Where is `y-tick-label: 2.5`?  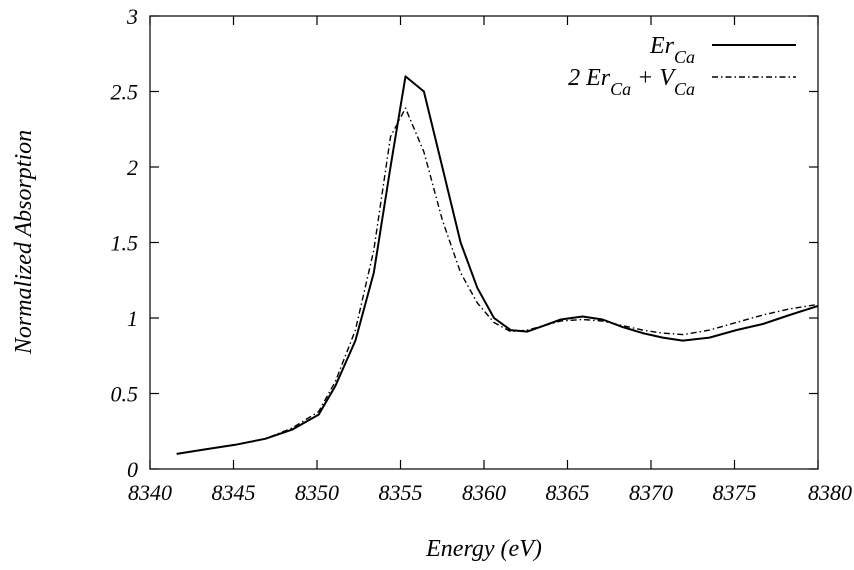
y-tick-label: 2.5 is located at coordinates (125, 92).